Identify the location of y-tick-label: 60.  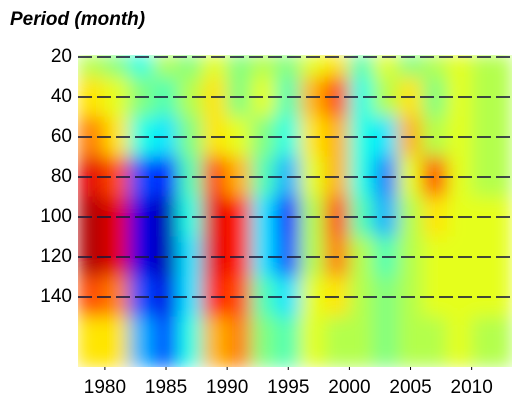
(61, 136).